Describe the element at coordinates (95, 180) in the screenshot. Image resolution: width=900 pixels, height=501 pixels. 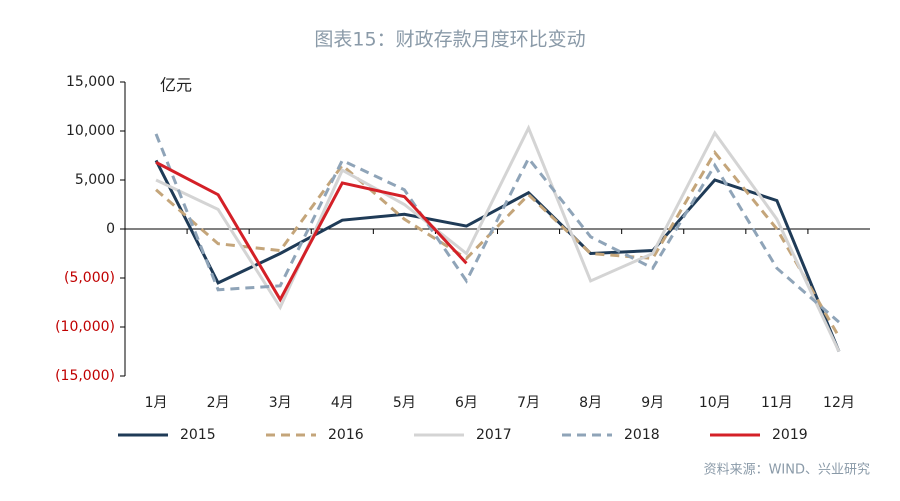
I see `y-tick-label: 5,000` at that location.